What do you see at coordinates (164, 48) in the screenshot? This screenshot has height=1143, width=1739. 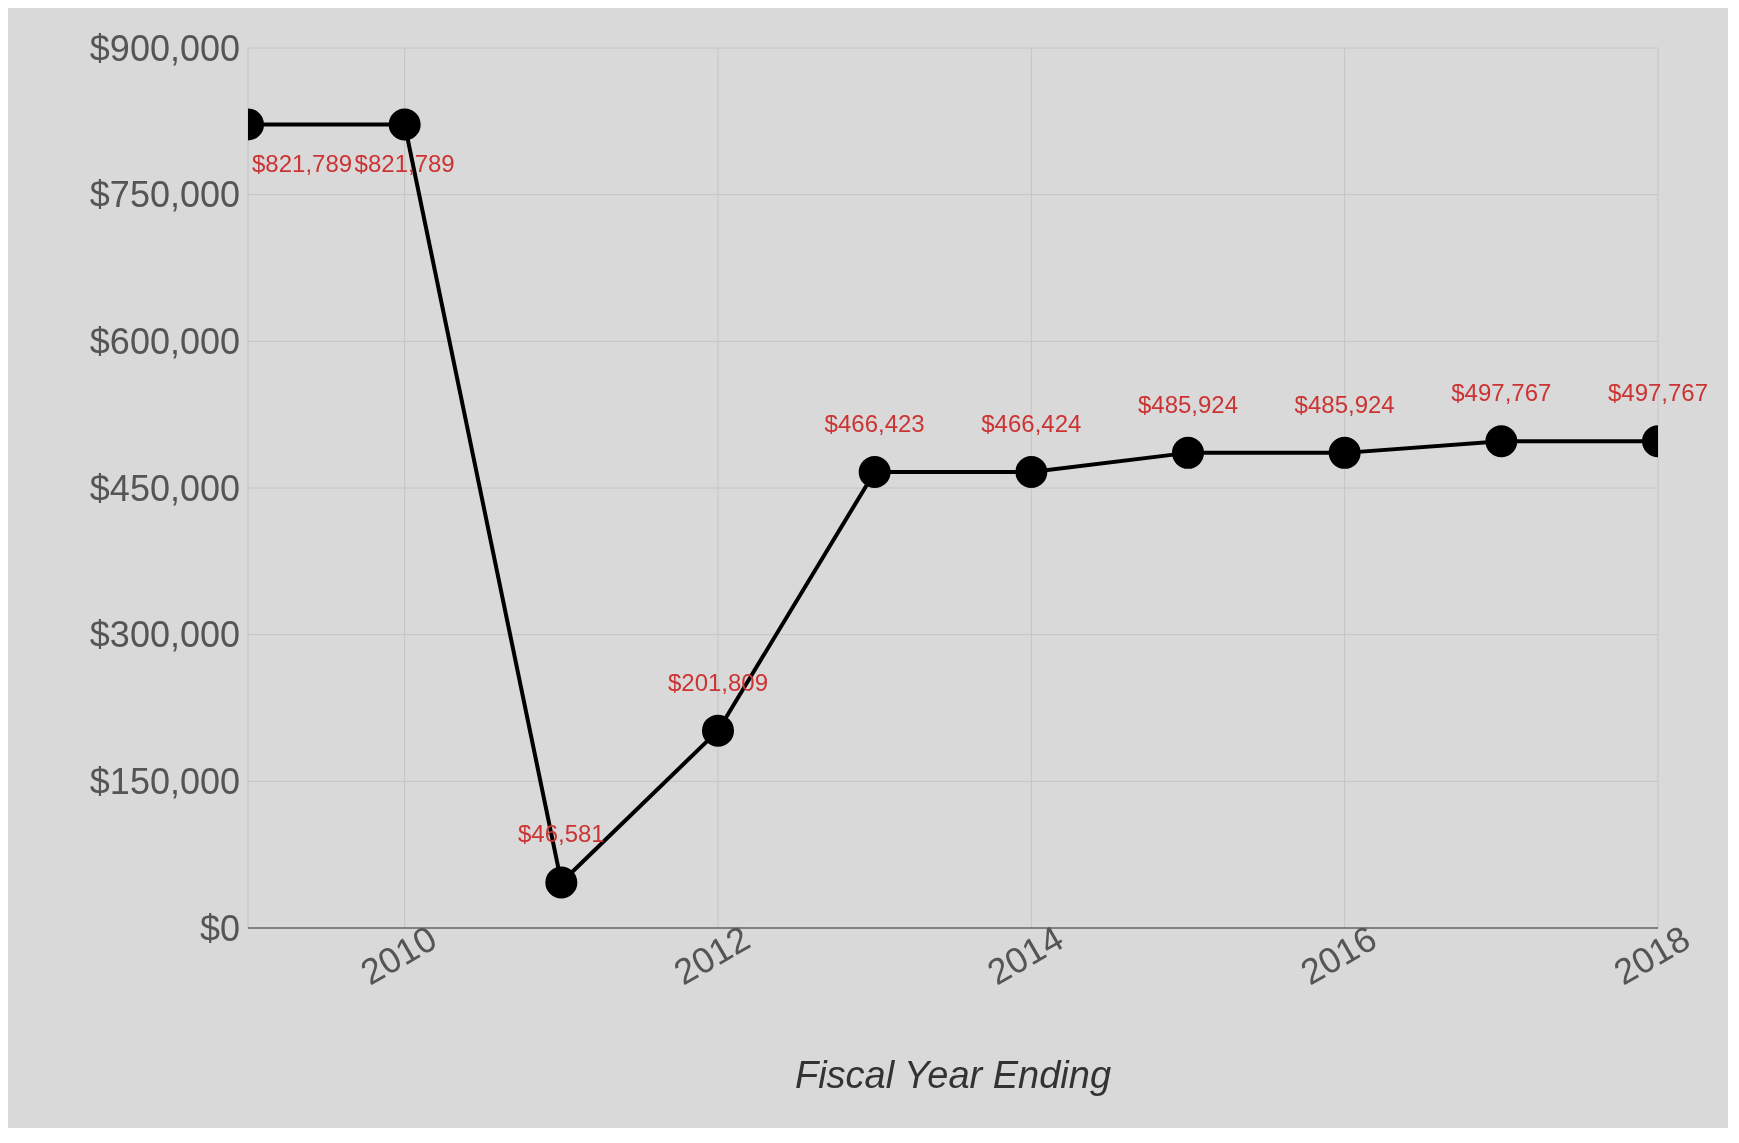 I see `y-tick-label: $900,000` at bounding box center [164, 48].